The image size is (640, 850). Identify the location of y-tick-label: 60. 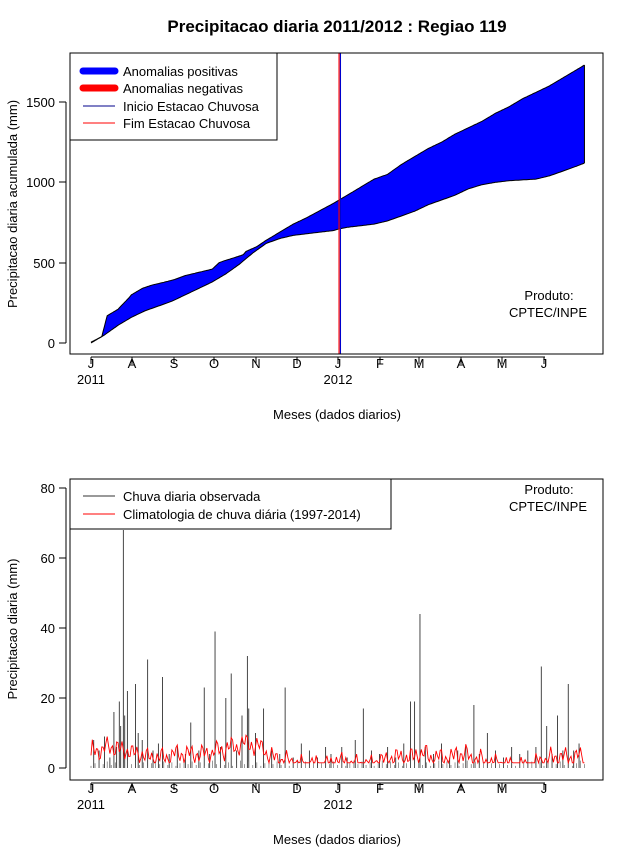
(48, 558).